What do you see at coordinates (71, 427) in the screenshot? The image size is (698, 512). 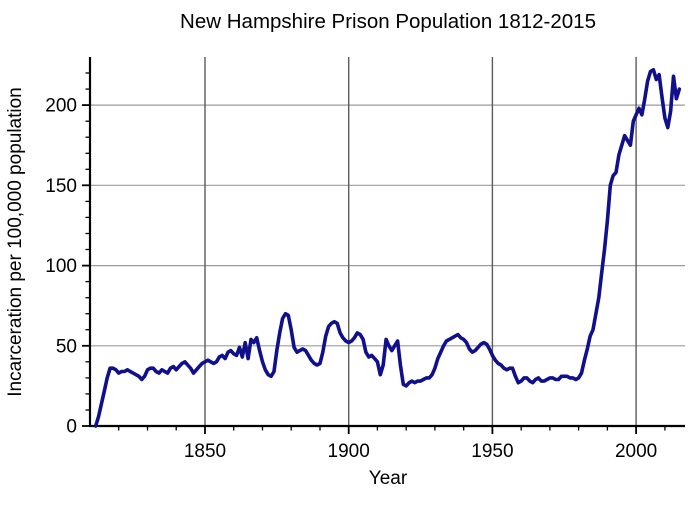 I see `y-tick-label: 0` at bounding box center [71, 427].